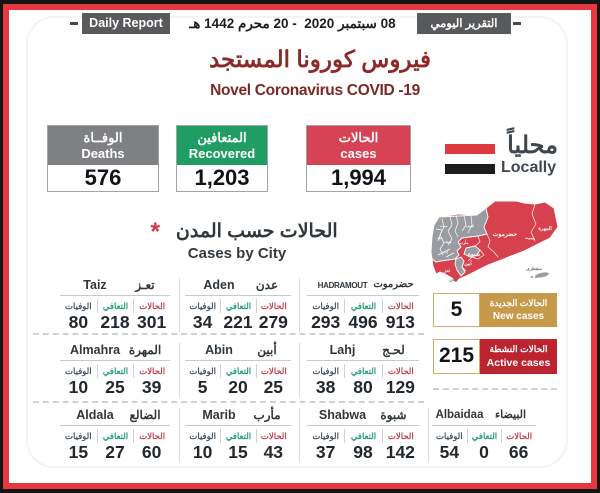 This screenshot has width=600, height=493. I want to click on svg-text: الجوف, so click(470, 226).